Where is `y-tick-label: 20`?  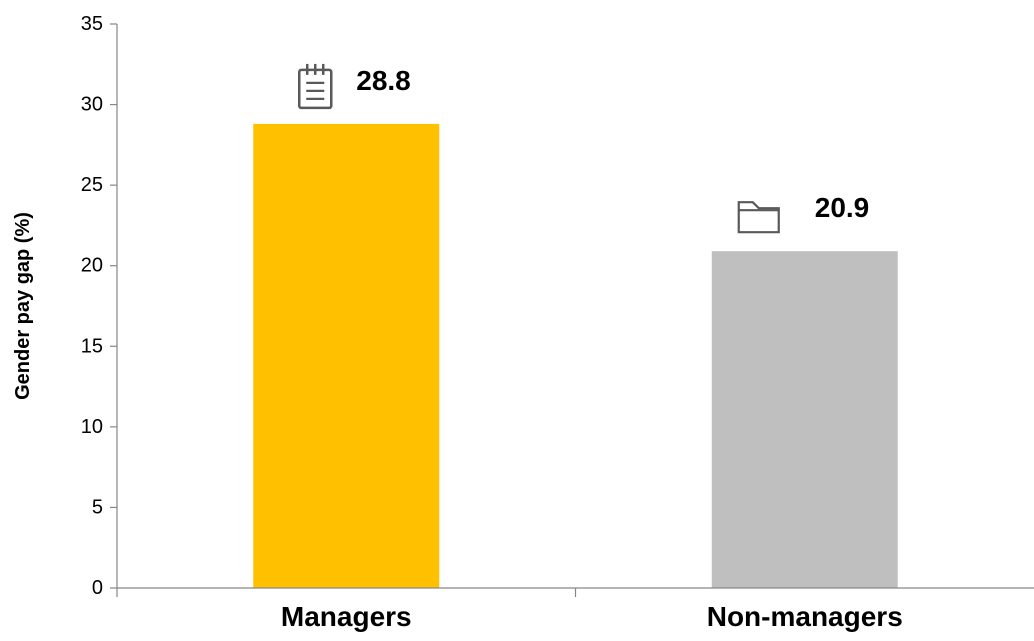 y-tick-label: 20 is located at coordinates (92, 266).